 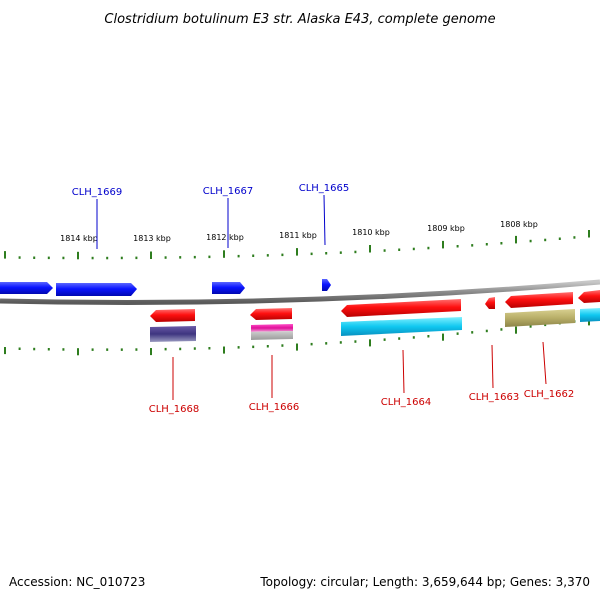 I want to click on gene-label-reverse: CLH_1666, so click(x=274, y=407).